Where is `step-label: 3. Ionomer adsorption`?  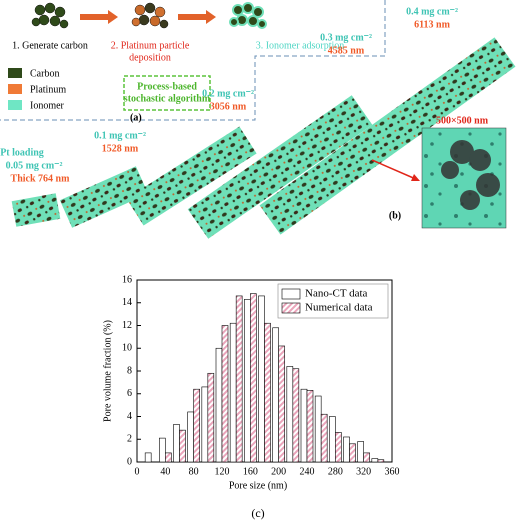 step-label: 3. Ionomer adsorption is located at coordinates (300, 45).